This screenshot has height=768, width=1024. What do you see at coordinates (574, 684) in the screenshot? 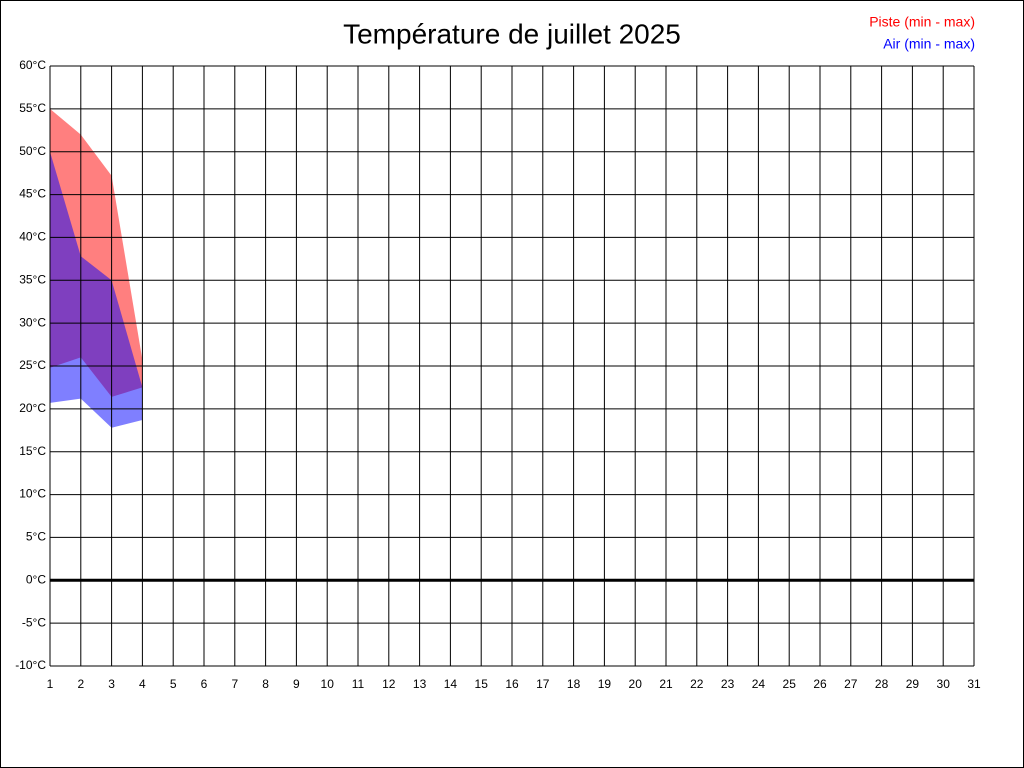
I see `x-tick-label: 18` at bounding box center [574, 684].